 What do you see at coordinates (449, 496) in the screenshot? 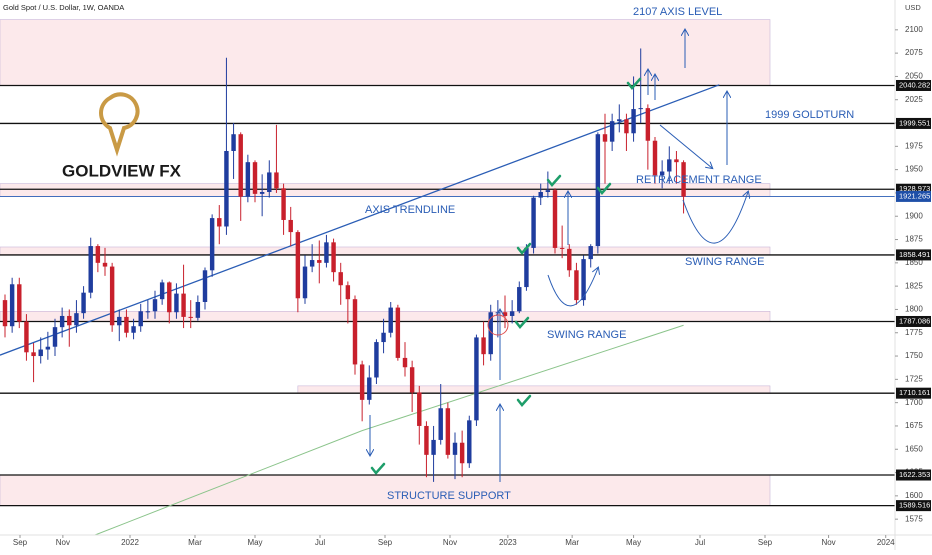
I see `annotation: STRUCTURE SUPPORT` at bounding box center [449, 496].